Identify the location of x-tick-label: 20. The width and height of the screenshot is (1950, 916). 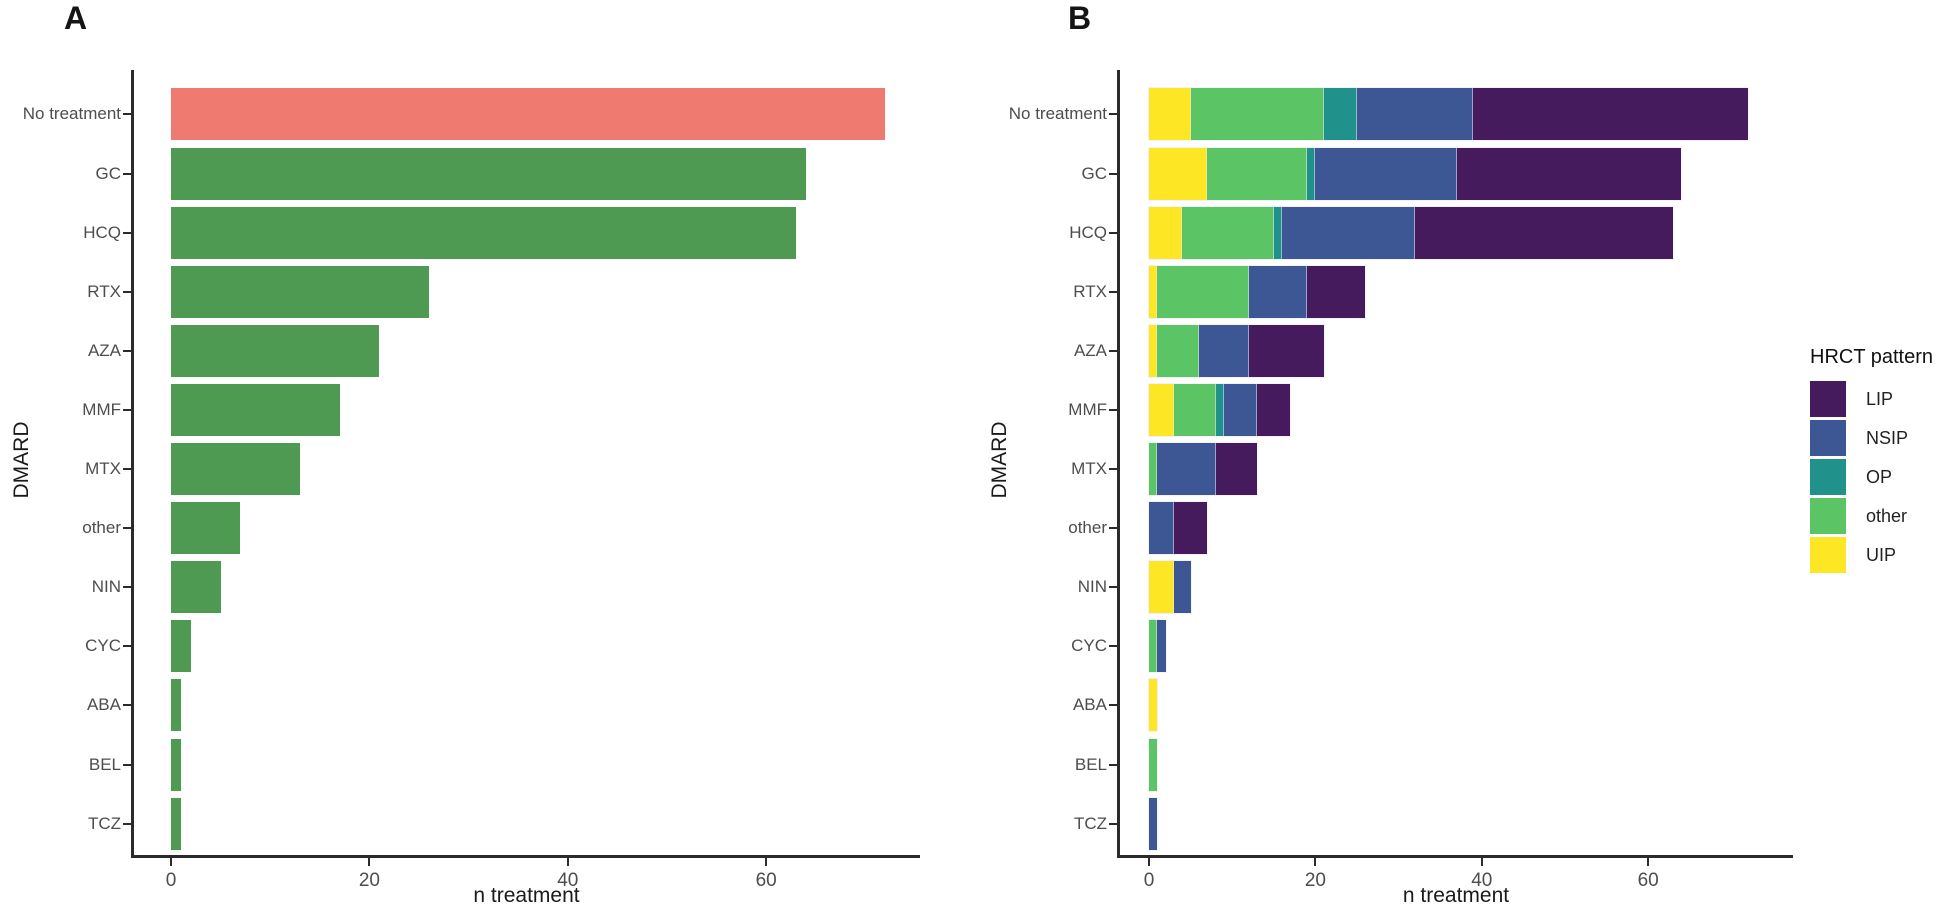
(369, 880).